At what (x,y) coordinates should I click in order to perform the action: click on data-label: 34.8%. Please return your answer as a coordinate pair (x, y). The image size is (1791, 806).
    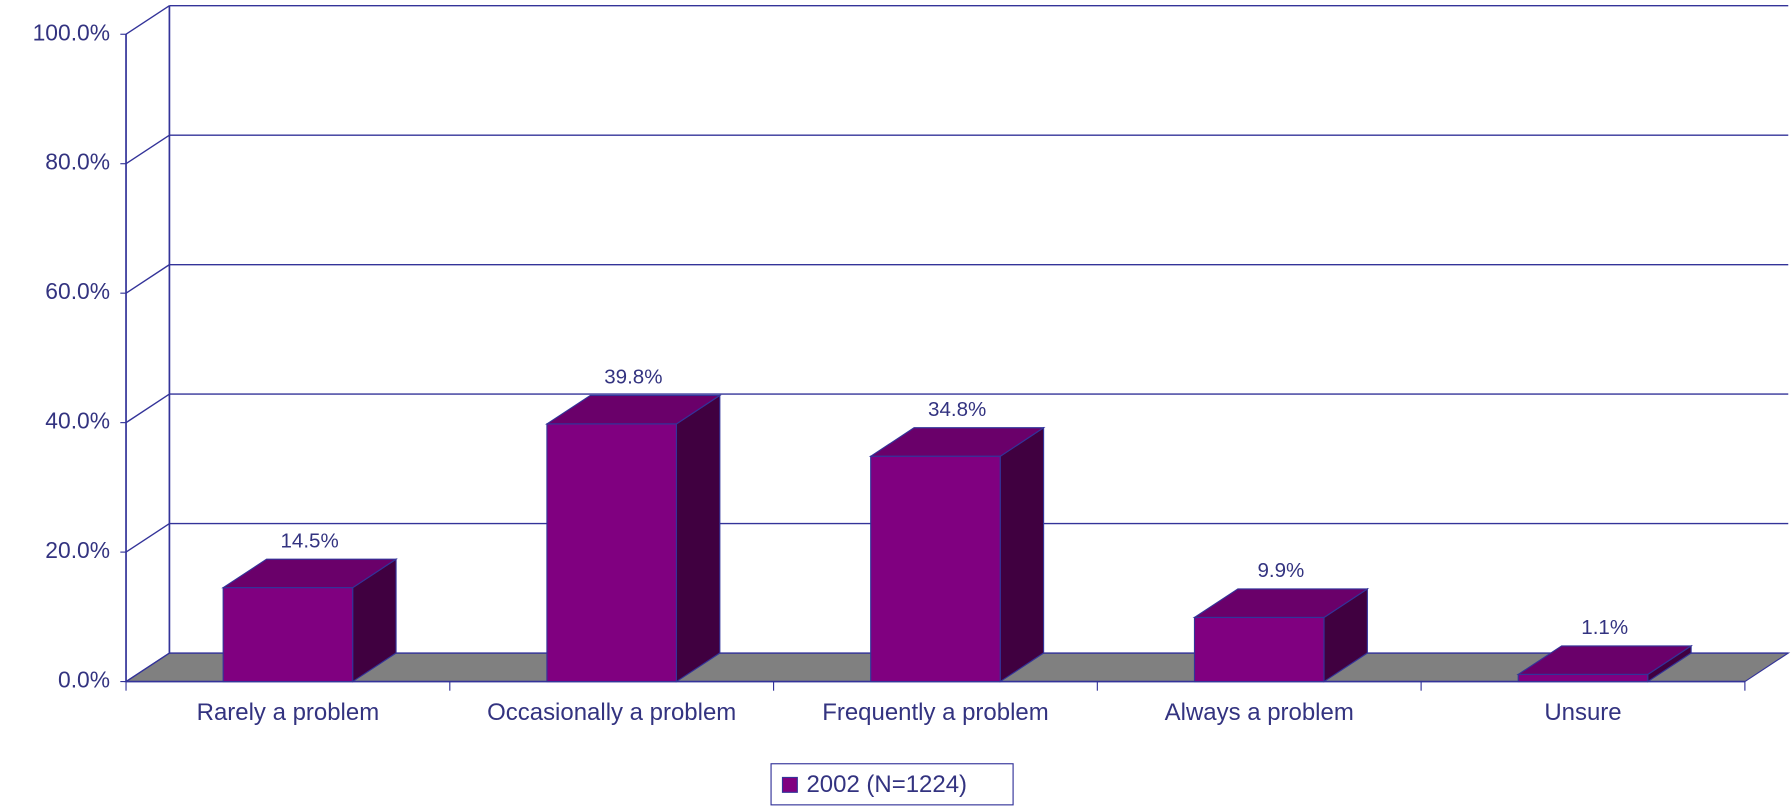
    Looking at the image, I should click on (957, 409).